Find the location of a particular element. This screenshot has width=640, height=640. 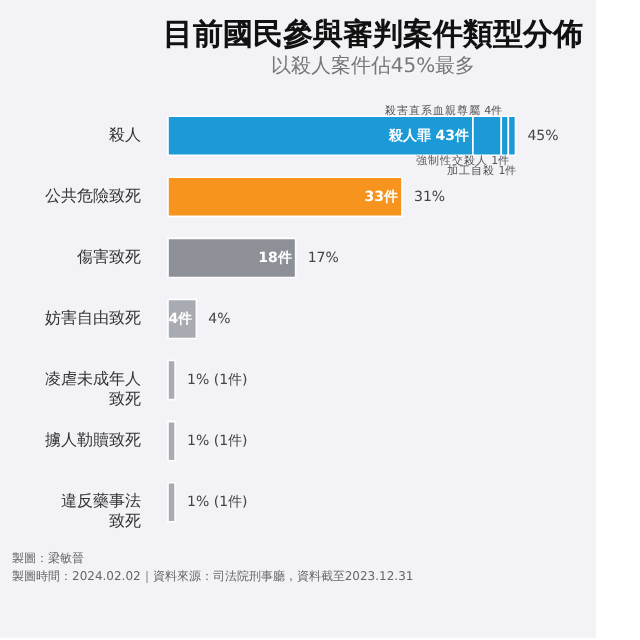

y-tick-label: 傷害致死 is located at coordinates (109, 256).